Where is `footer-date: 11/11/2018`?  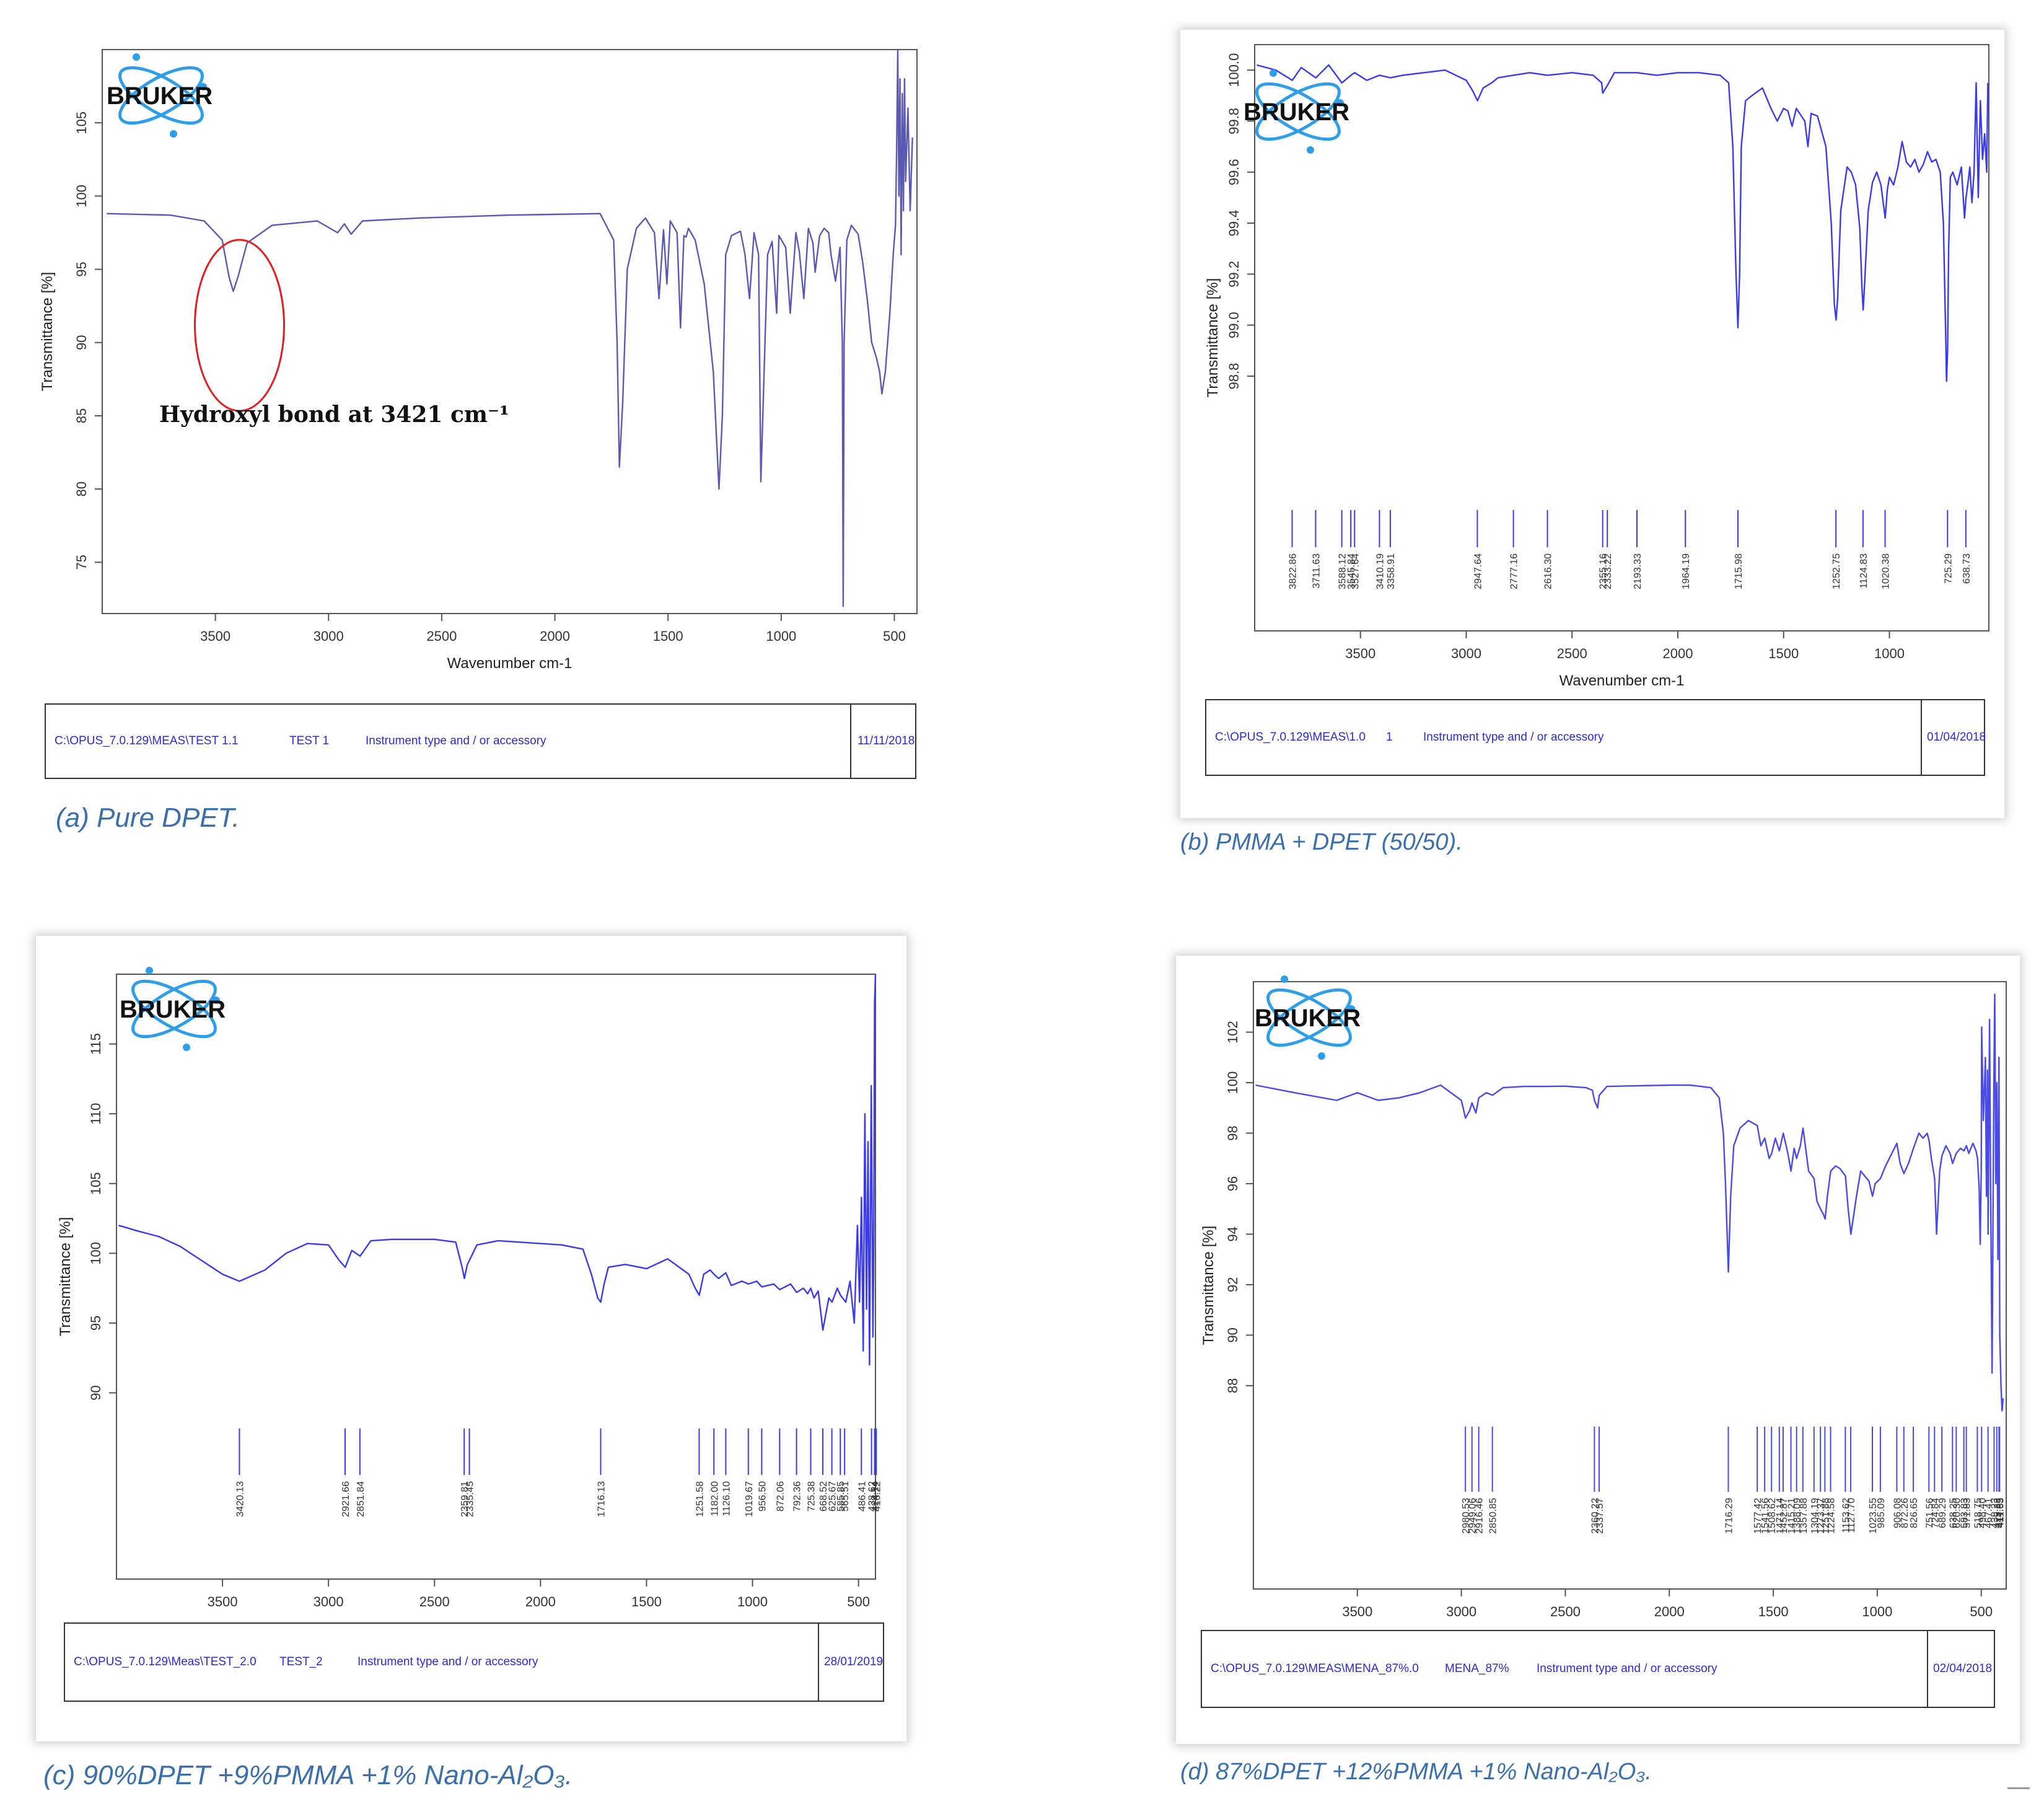 footer-date: 11/11/2018 is located at coordinates (886, 740).